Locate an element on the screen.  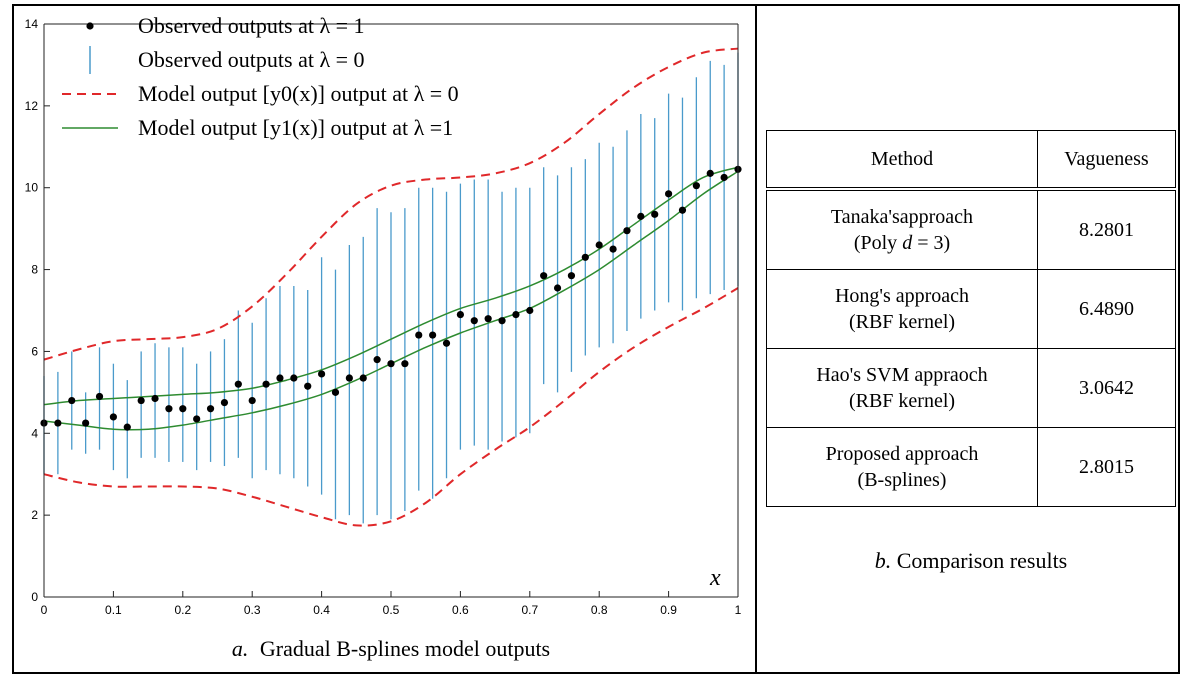
vagueness-value: 6.4890 is located at coordinates (1106, 309).